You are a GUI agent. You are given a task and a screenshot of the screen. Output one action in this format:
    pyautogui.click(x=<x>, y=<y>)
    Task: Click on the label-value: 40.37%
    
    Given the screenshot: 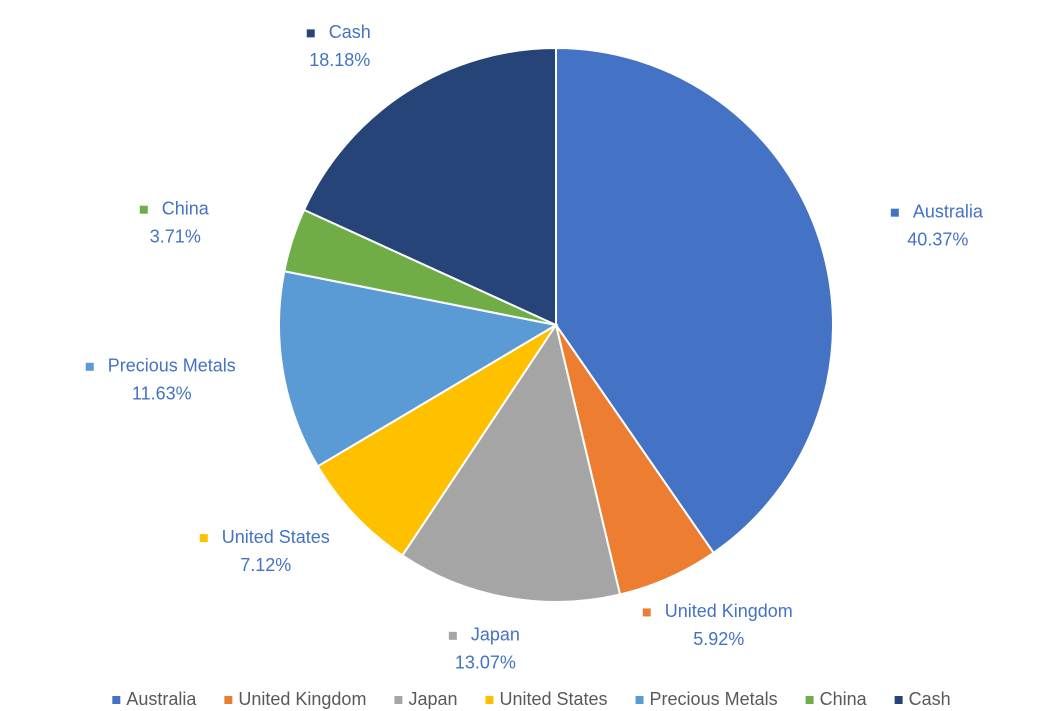 What is the action you would take?
    pyautogui.click(x=937, y=239)
    